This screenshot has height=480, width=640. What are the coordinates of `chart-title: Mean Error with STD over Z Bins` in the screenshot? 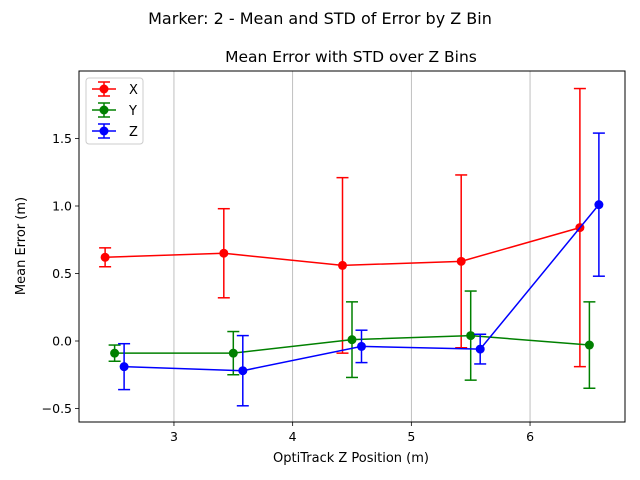 It's located at (351, 57).